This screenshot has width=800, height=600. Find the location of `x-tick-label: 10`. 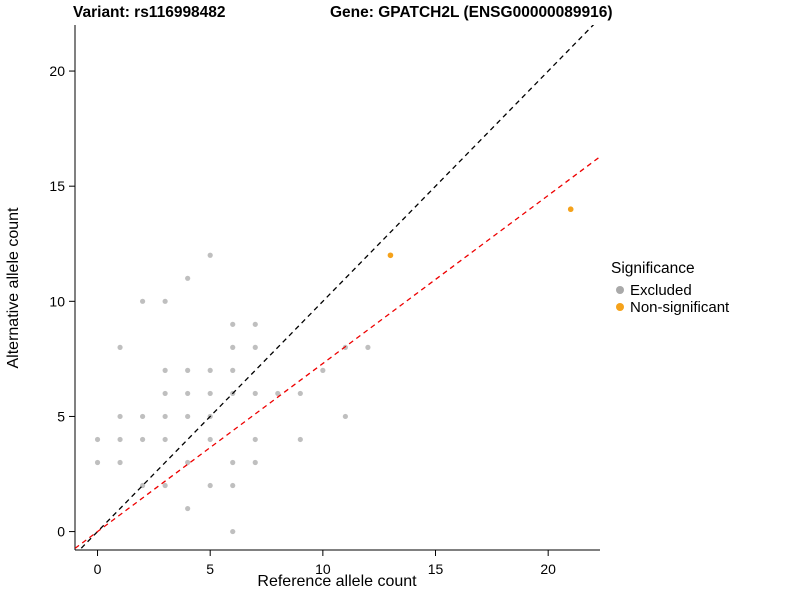

x-tick-label: 10 is located at coordinates (323, 569).